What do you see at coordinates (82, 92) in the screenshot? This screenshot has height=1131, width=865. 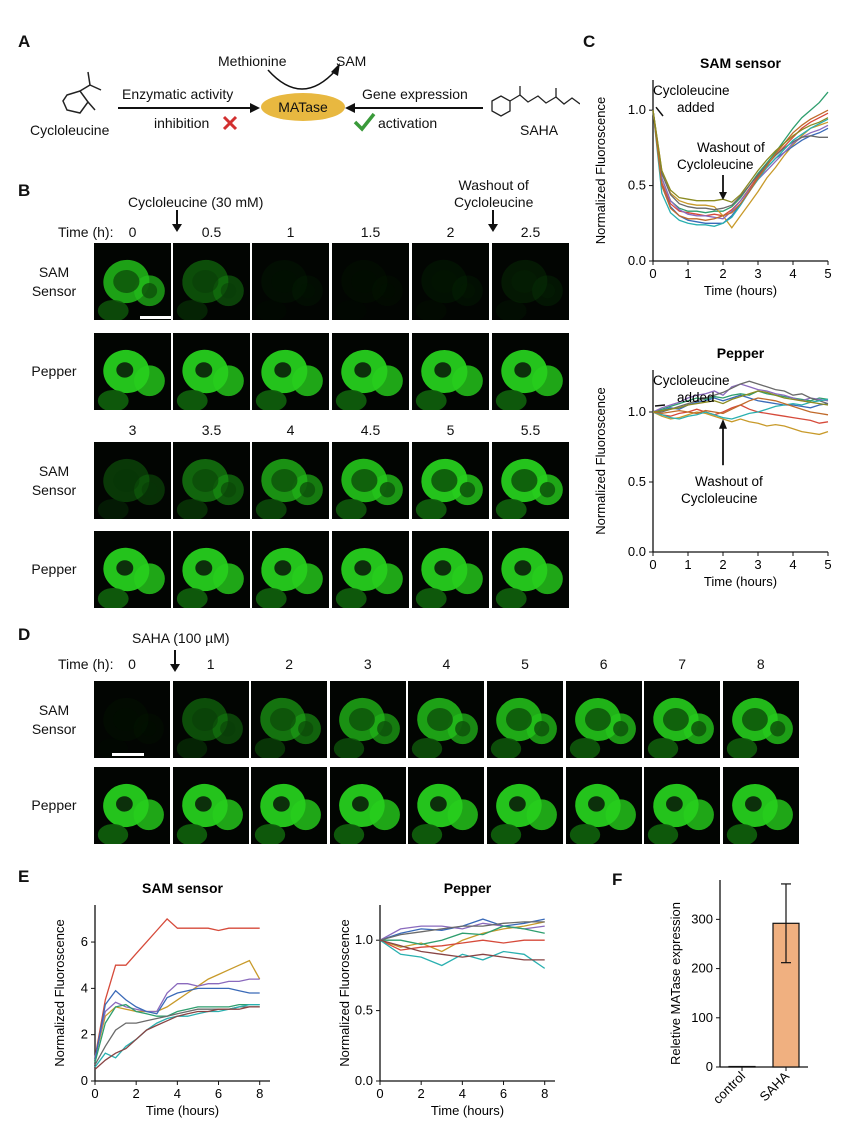 I see `cycloleucine-structure` at bounding box center [82, 92].